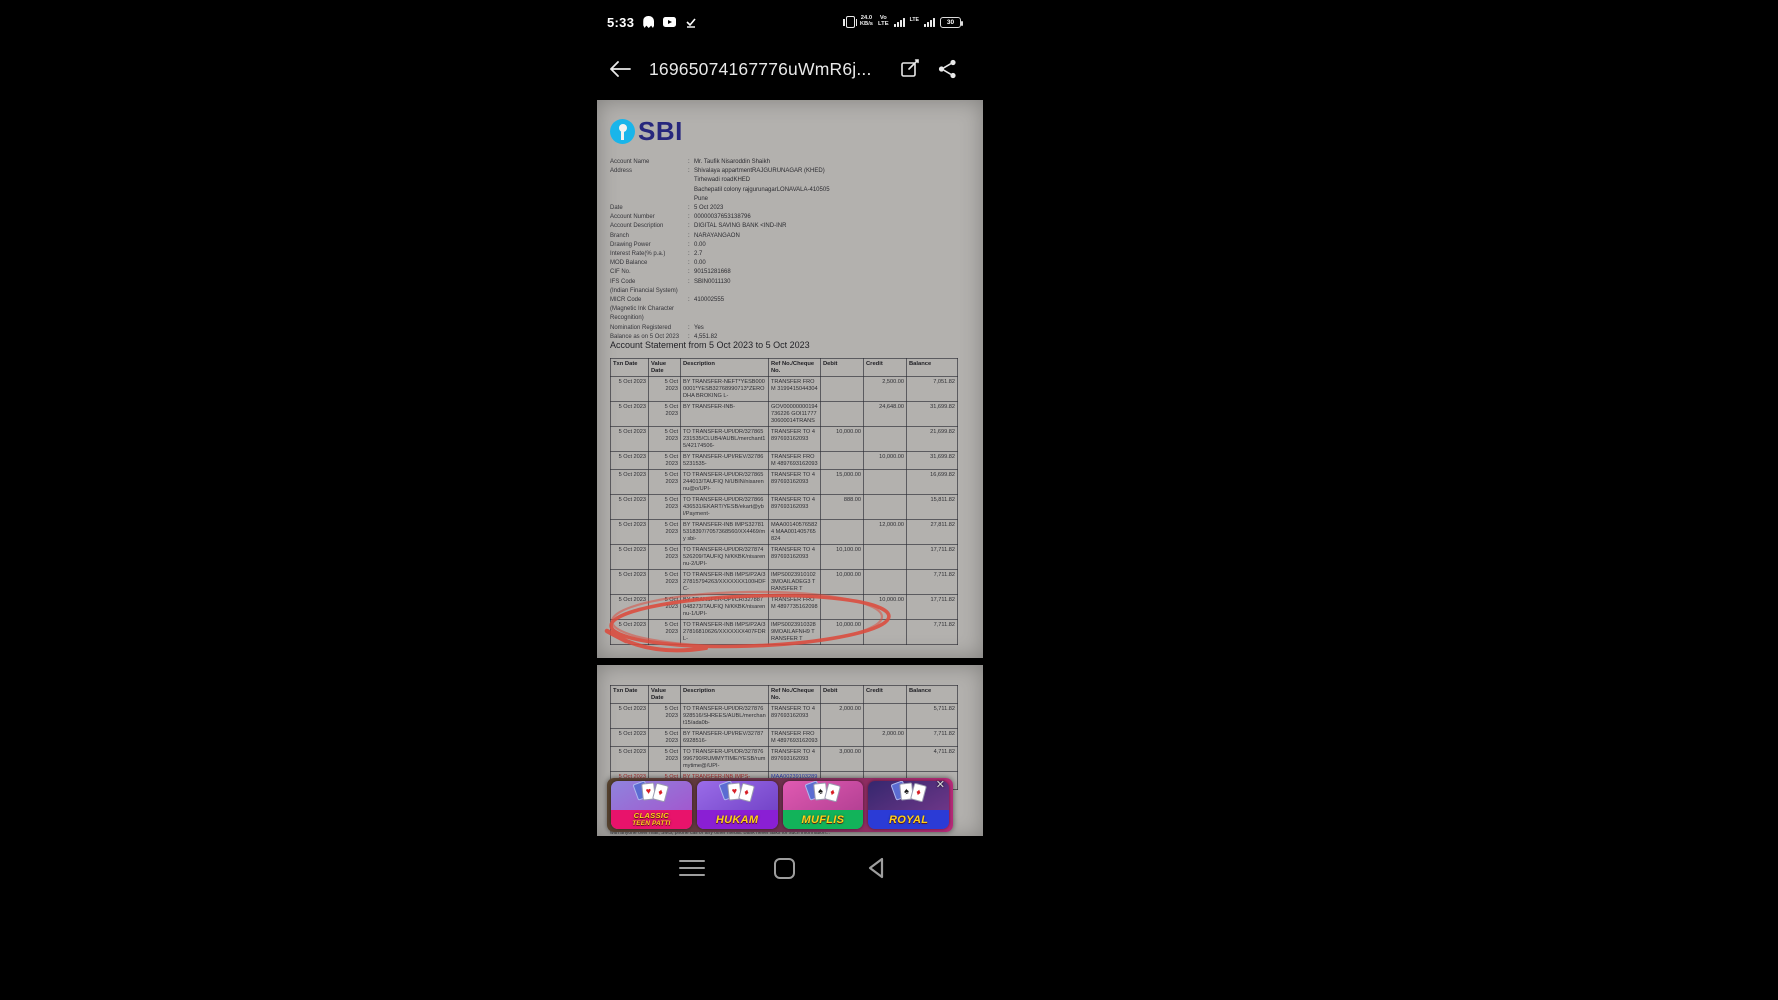 This screenshot has height=1000, width=1778. Describe the element at coordinates (637, 226) in the screenshot. I see `info-label: Account Description` at that location.